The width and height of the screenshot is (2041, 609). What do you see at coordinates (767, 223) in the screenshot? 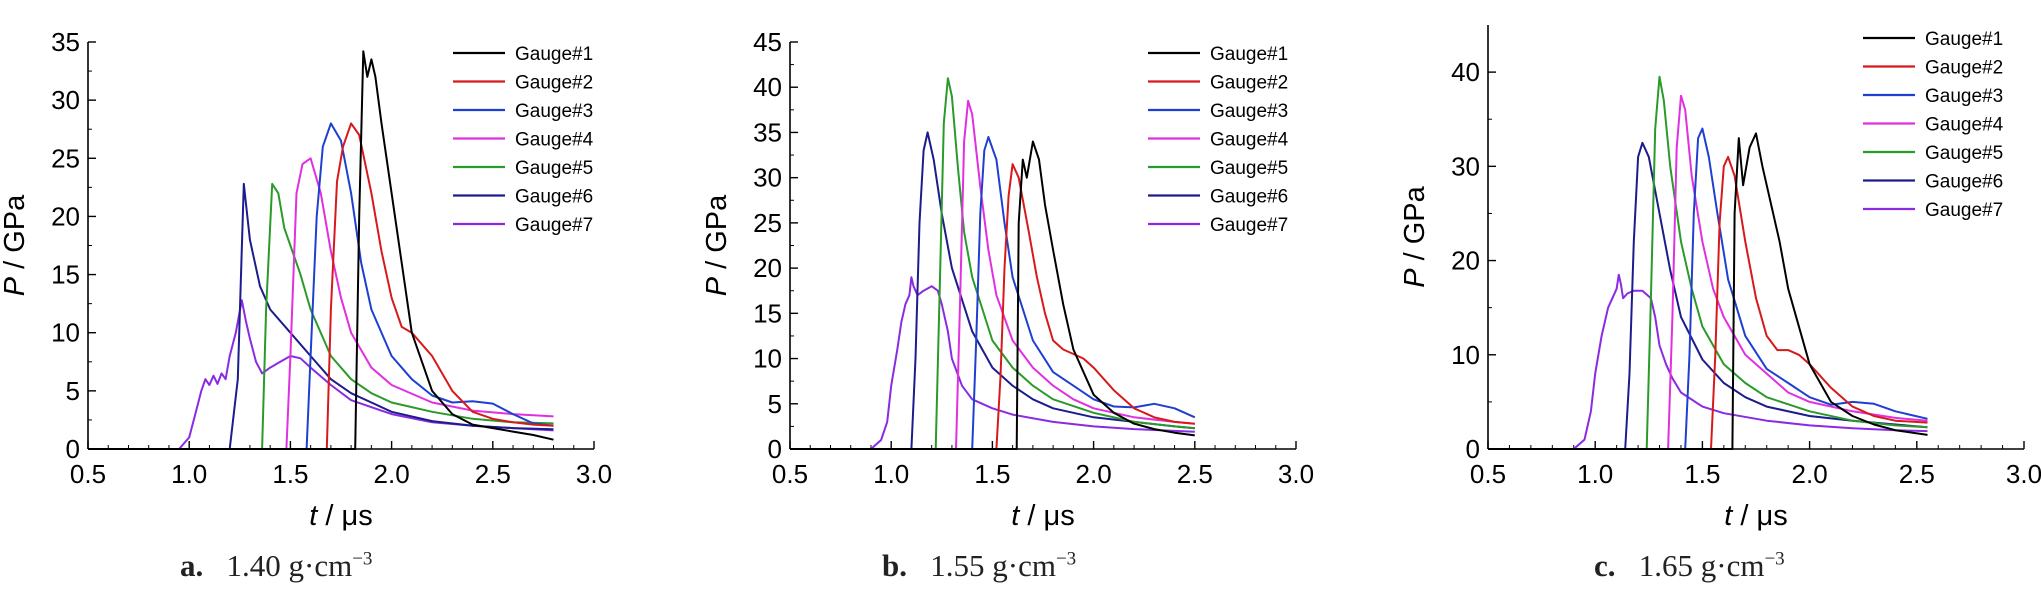
I see `y-tick-label: 25` at bounding box center [767, 223].